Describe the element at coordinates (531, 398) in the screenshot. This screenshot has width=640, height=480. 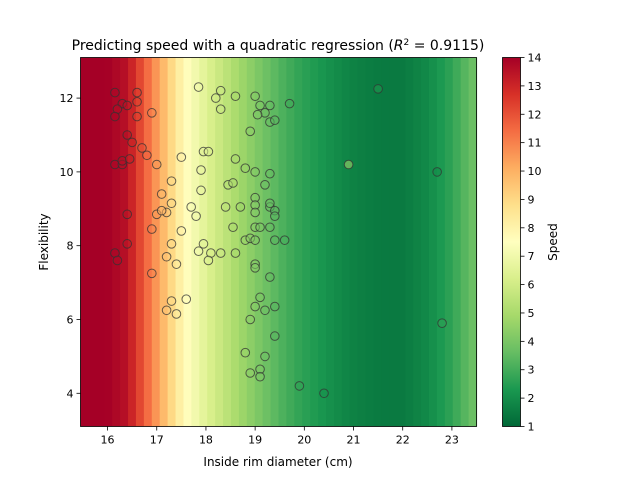
I see `colorbar-tick-label: 2` at that location.